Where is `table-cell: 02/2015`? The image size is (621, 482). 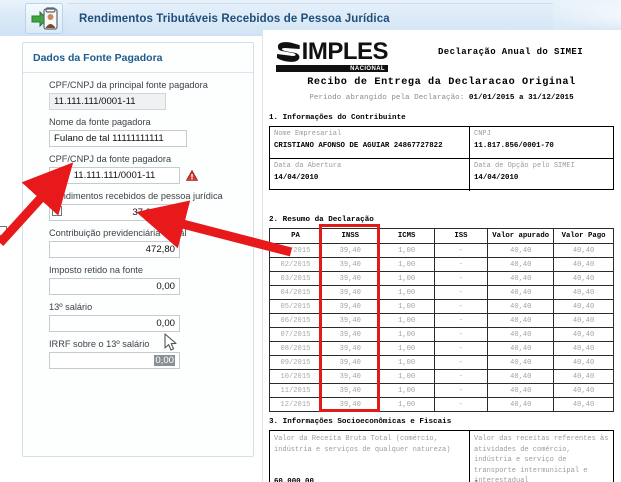 table-cell: 02/2015 is located at coordinates (295, 264).